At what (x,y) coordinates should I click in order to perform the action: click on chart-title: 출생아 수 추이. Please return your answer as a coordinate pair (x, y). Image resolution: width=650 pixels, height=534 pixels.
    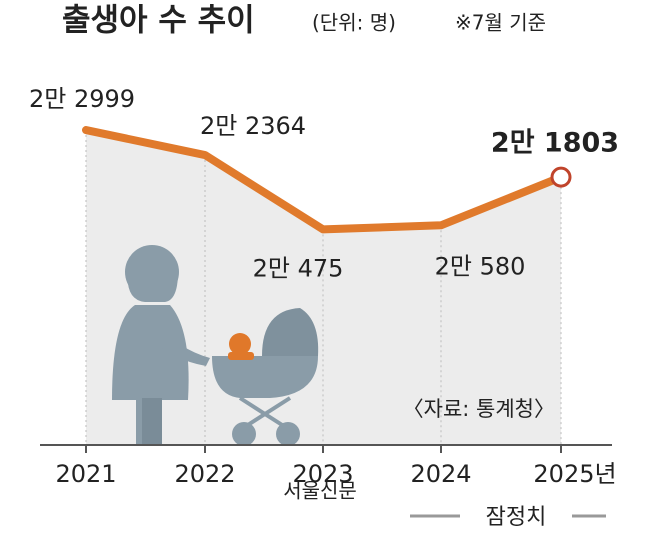
    Looking at the image, I should click on (158, 21).